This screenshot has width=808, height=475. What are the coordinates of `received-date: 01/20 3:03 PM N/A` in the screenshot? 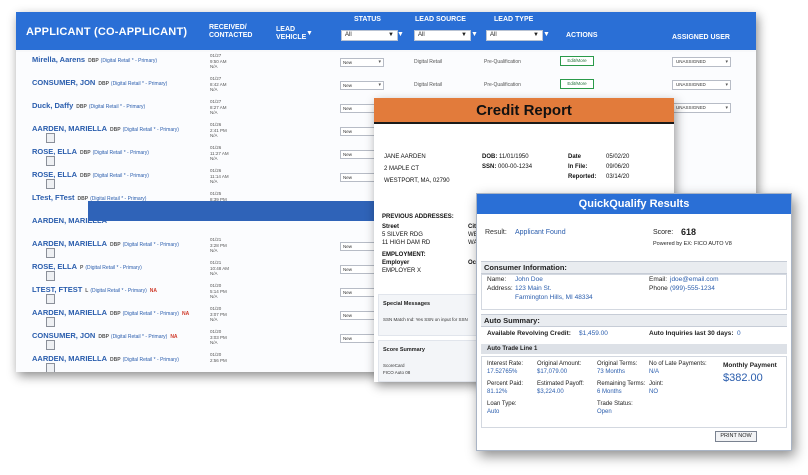 It's located at (218, 337).